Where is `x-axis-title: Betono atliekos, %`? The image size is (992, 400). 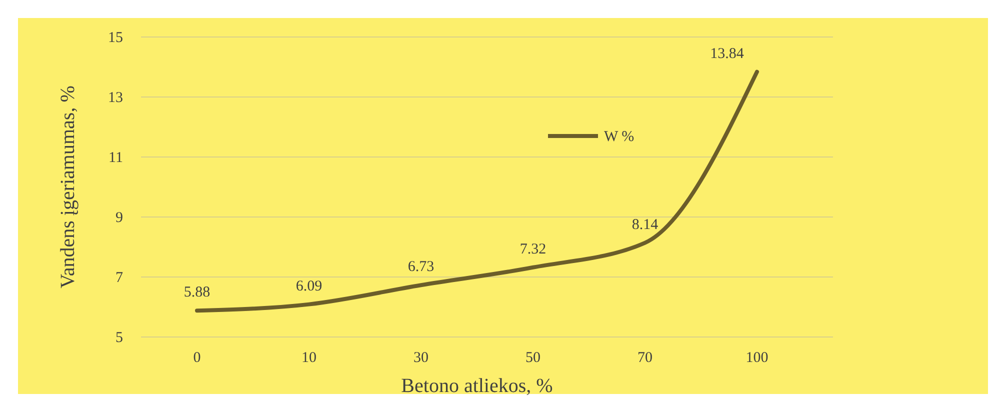 x-axis-title: Betono atliekos, % is located at coordinates (477, 386).